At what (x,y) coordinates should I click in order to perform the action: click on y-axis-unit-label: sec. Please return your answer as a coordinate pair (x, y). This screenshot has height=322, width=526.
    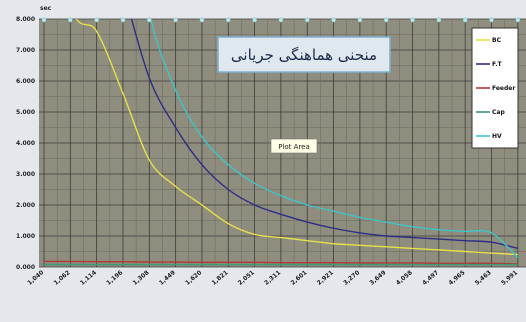
    Looking at the image, I should click on (46, 8).